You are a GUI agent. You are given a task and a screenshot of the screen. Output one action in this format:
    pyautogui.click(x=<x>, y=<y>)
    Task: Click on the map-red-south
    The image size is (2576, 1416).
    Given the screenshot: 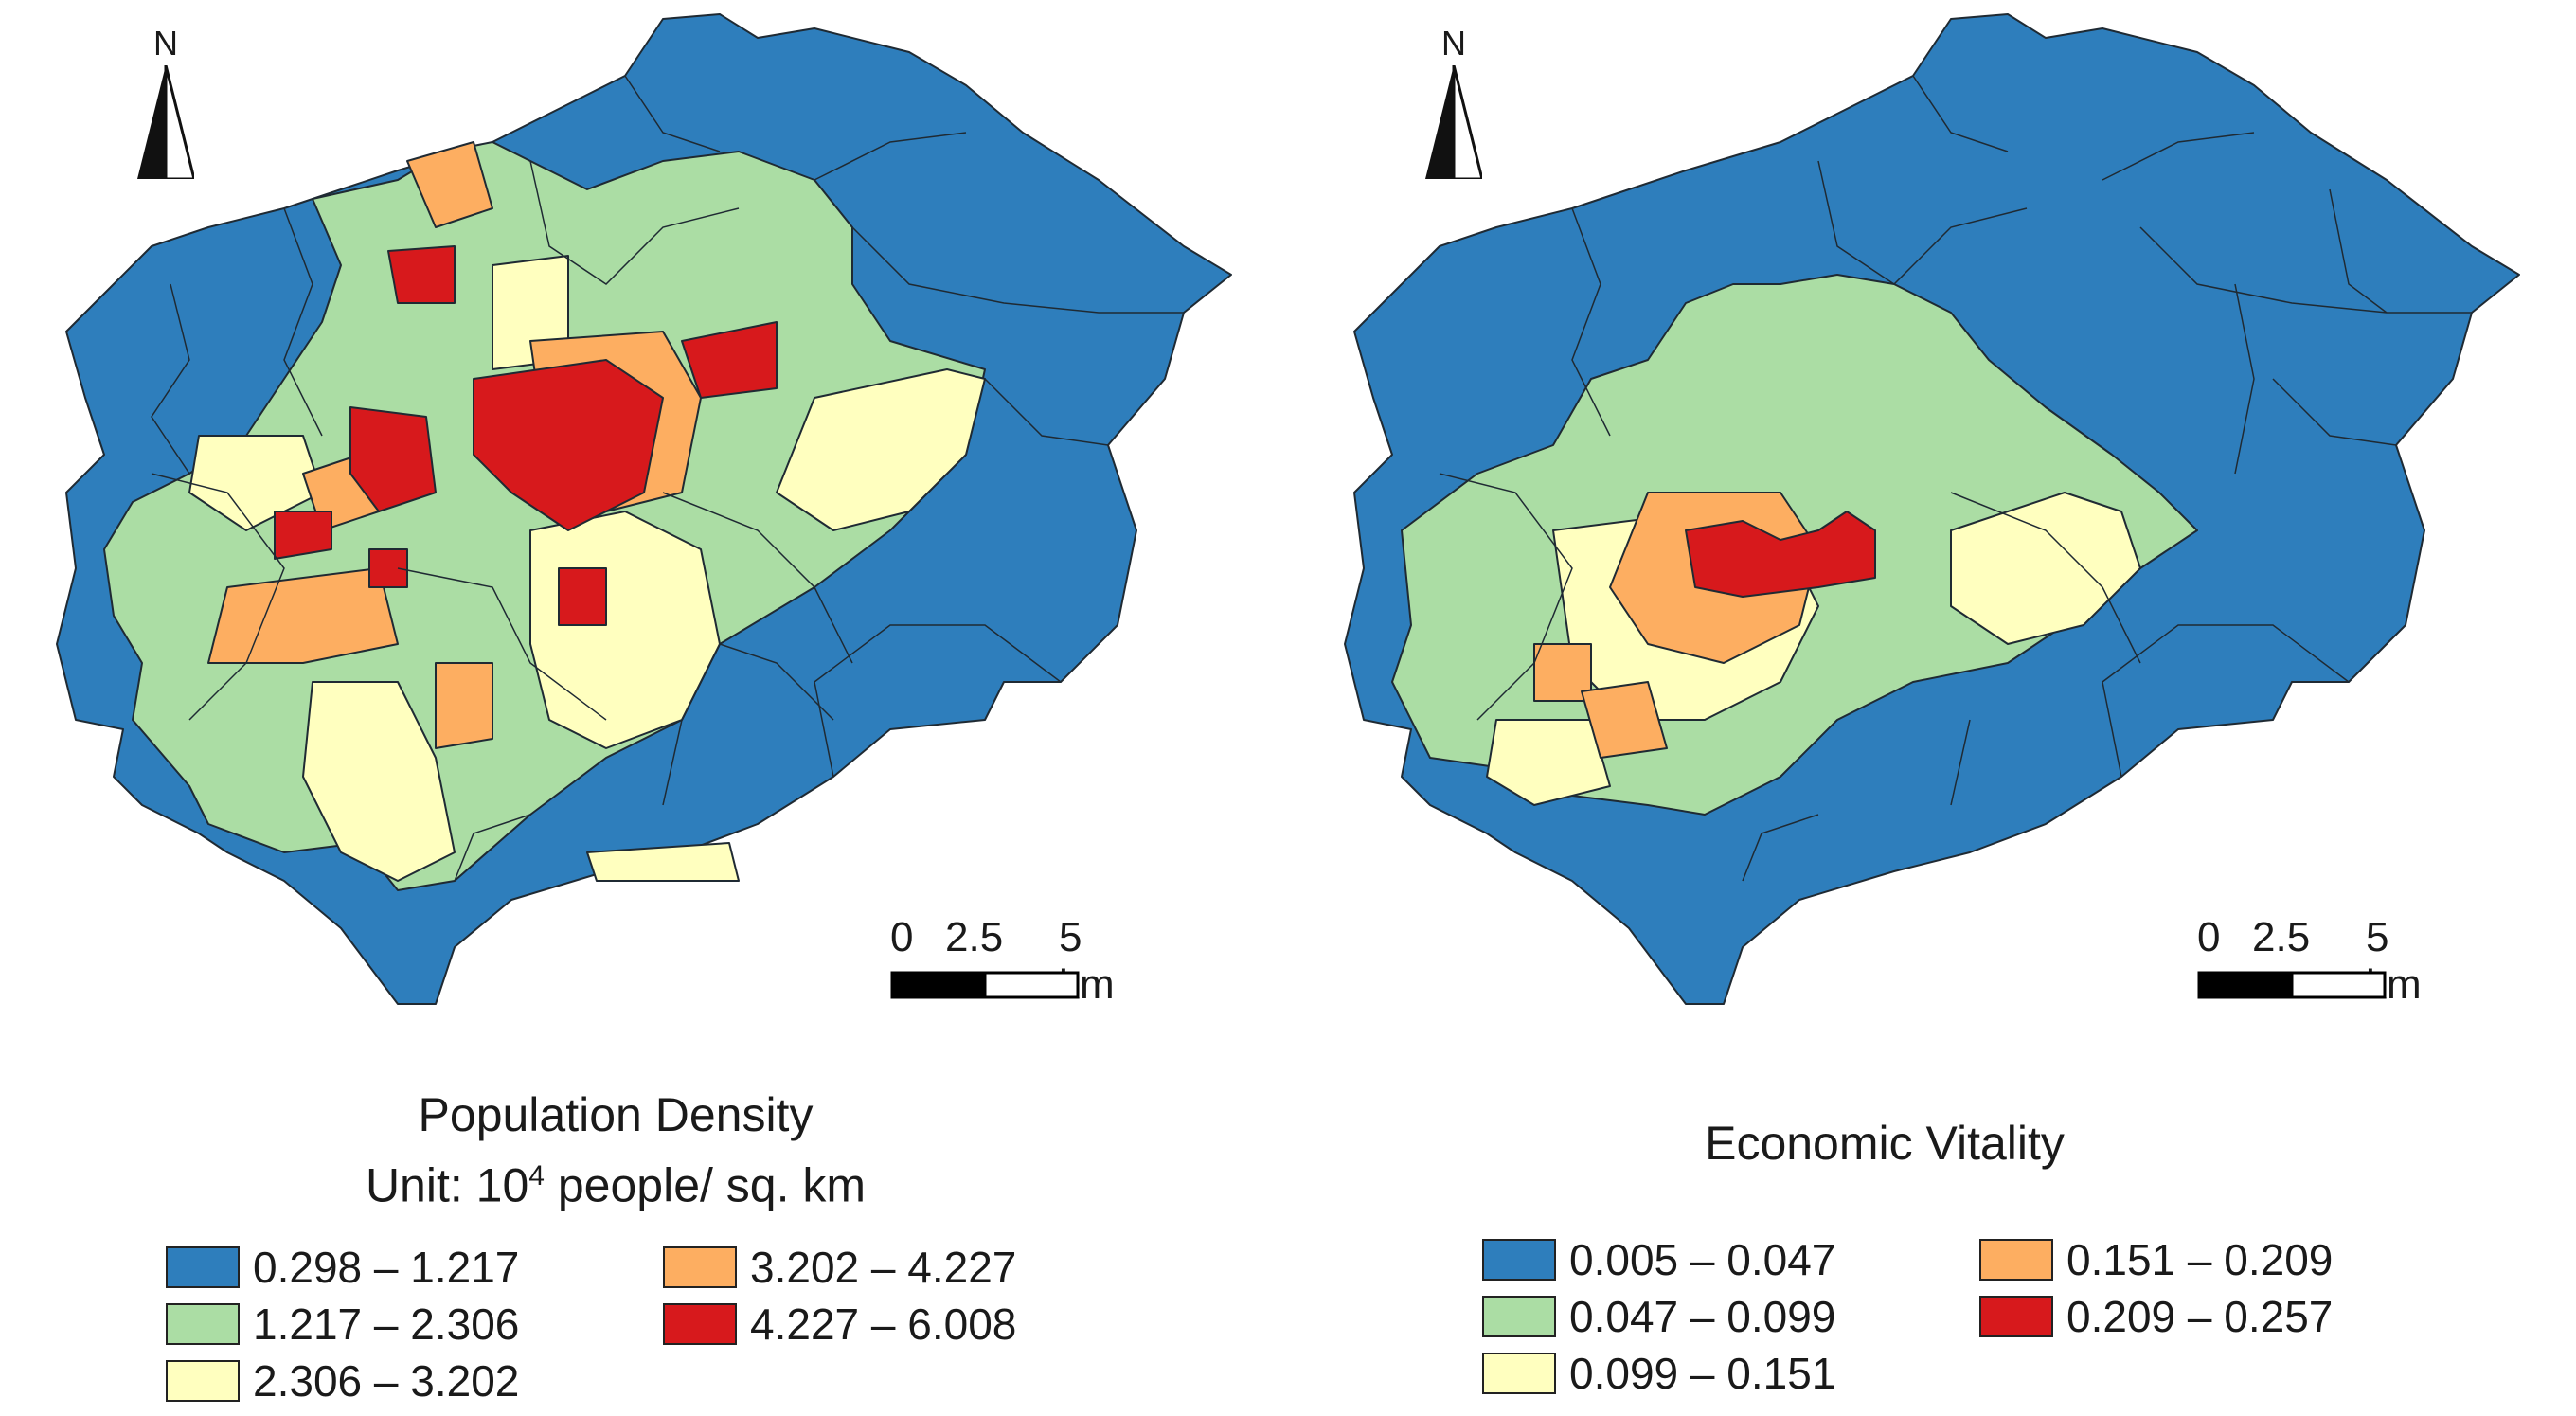 What is the action you would take?
    pyautogui.click(x=582, y=596)
    